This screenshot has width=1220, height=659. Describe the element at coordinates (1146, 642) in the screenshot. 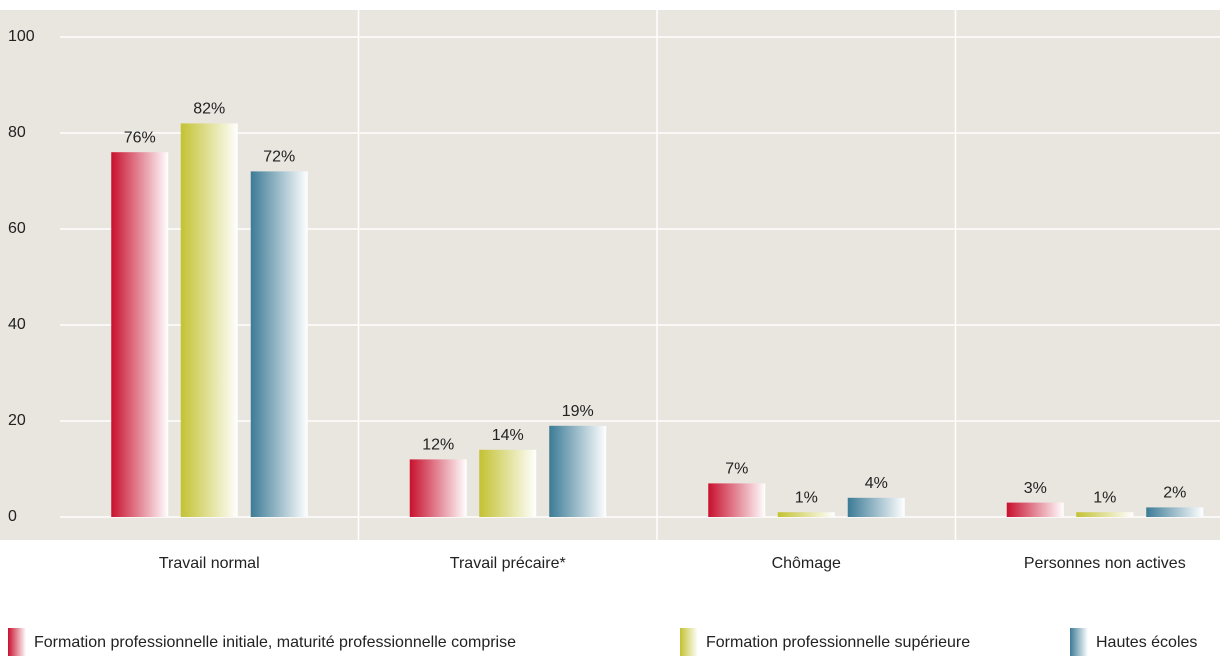

I see `legend-label: Hautes écoles` at that location.